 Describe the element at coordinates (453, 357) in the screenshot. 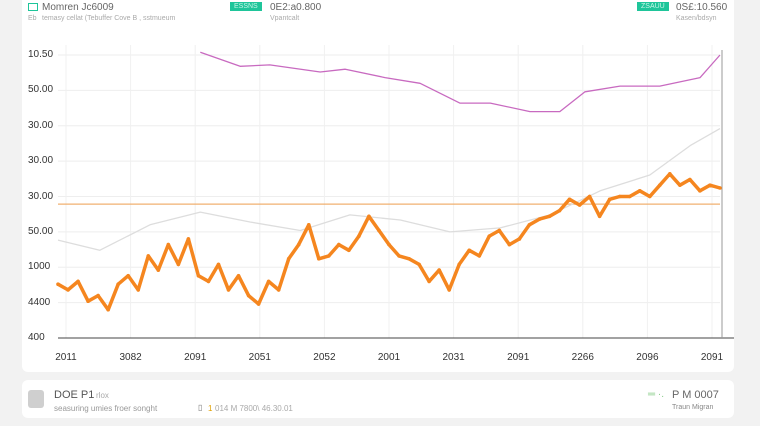

I see `x-tick-label: 2031` at that location.